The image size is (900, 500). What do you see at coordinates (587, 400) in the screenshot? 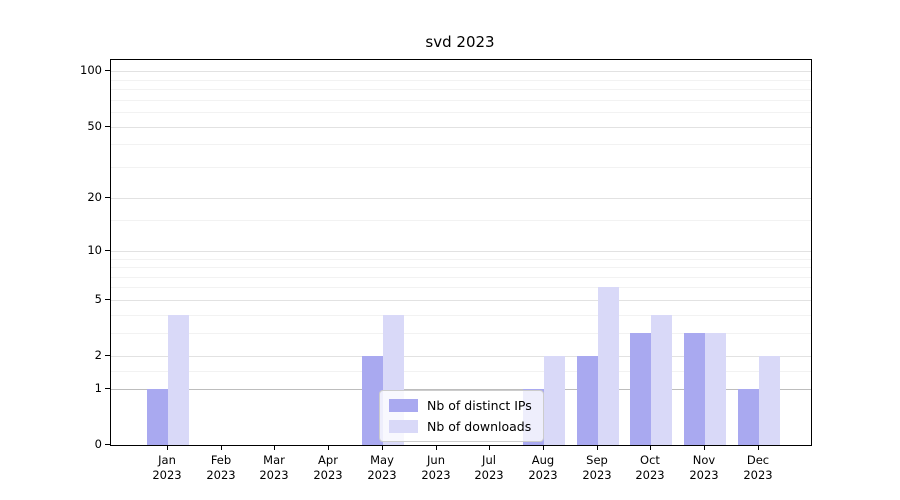
I see `bar-ips-sep` at bounding box center [587, 400].